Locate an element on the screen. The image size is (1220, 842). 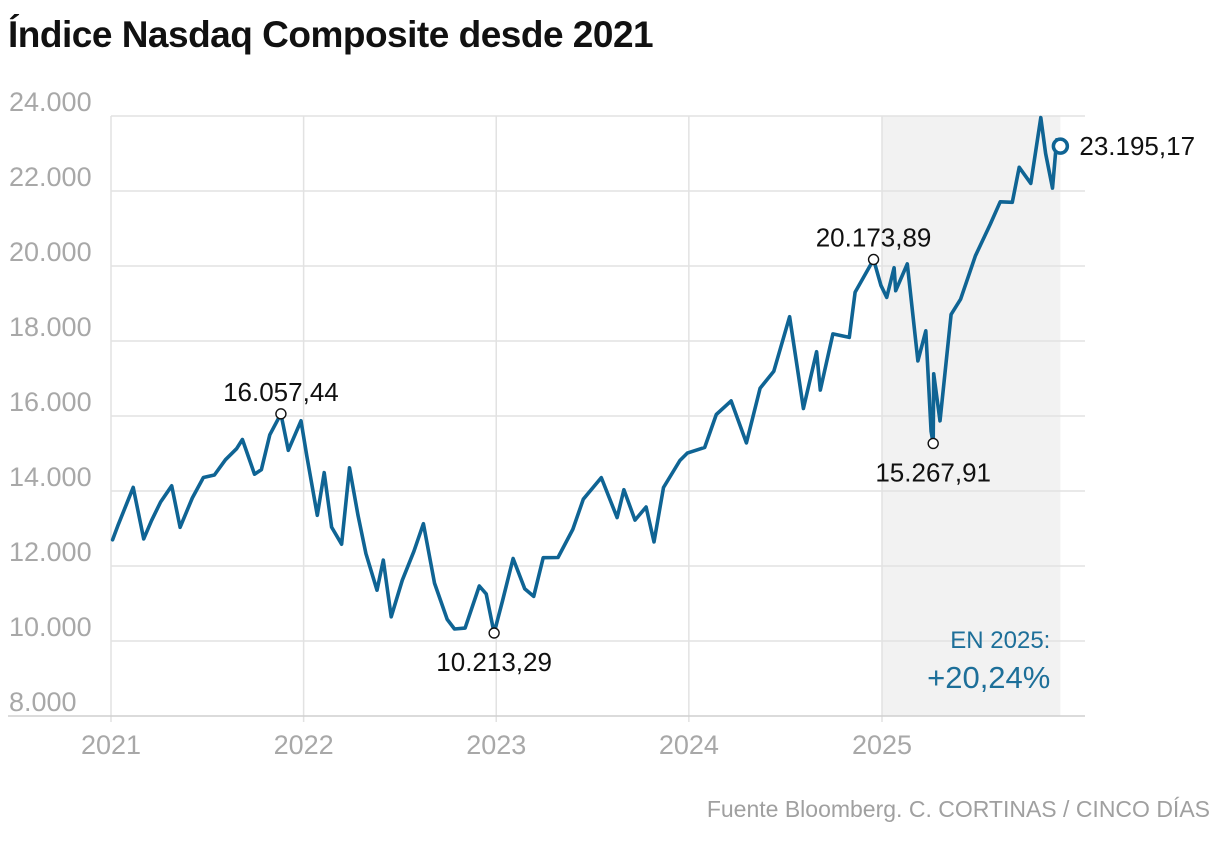
x-tick-label: 2024 is located at coordinates (689, 745).